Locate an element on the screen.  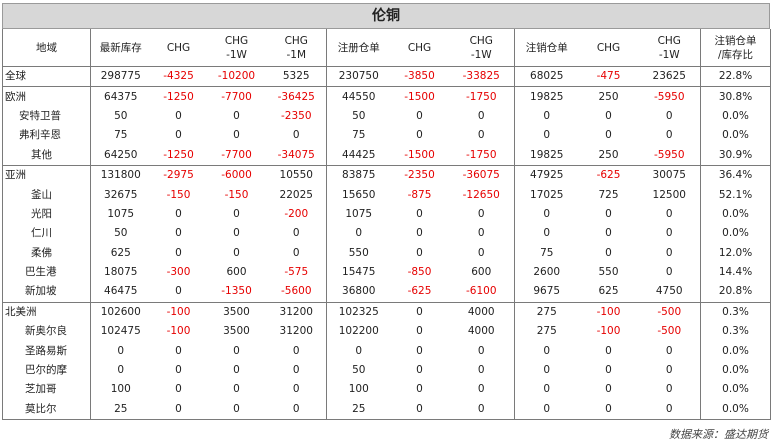
table-cell: 102475 is located at coordinates (120, 332).